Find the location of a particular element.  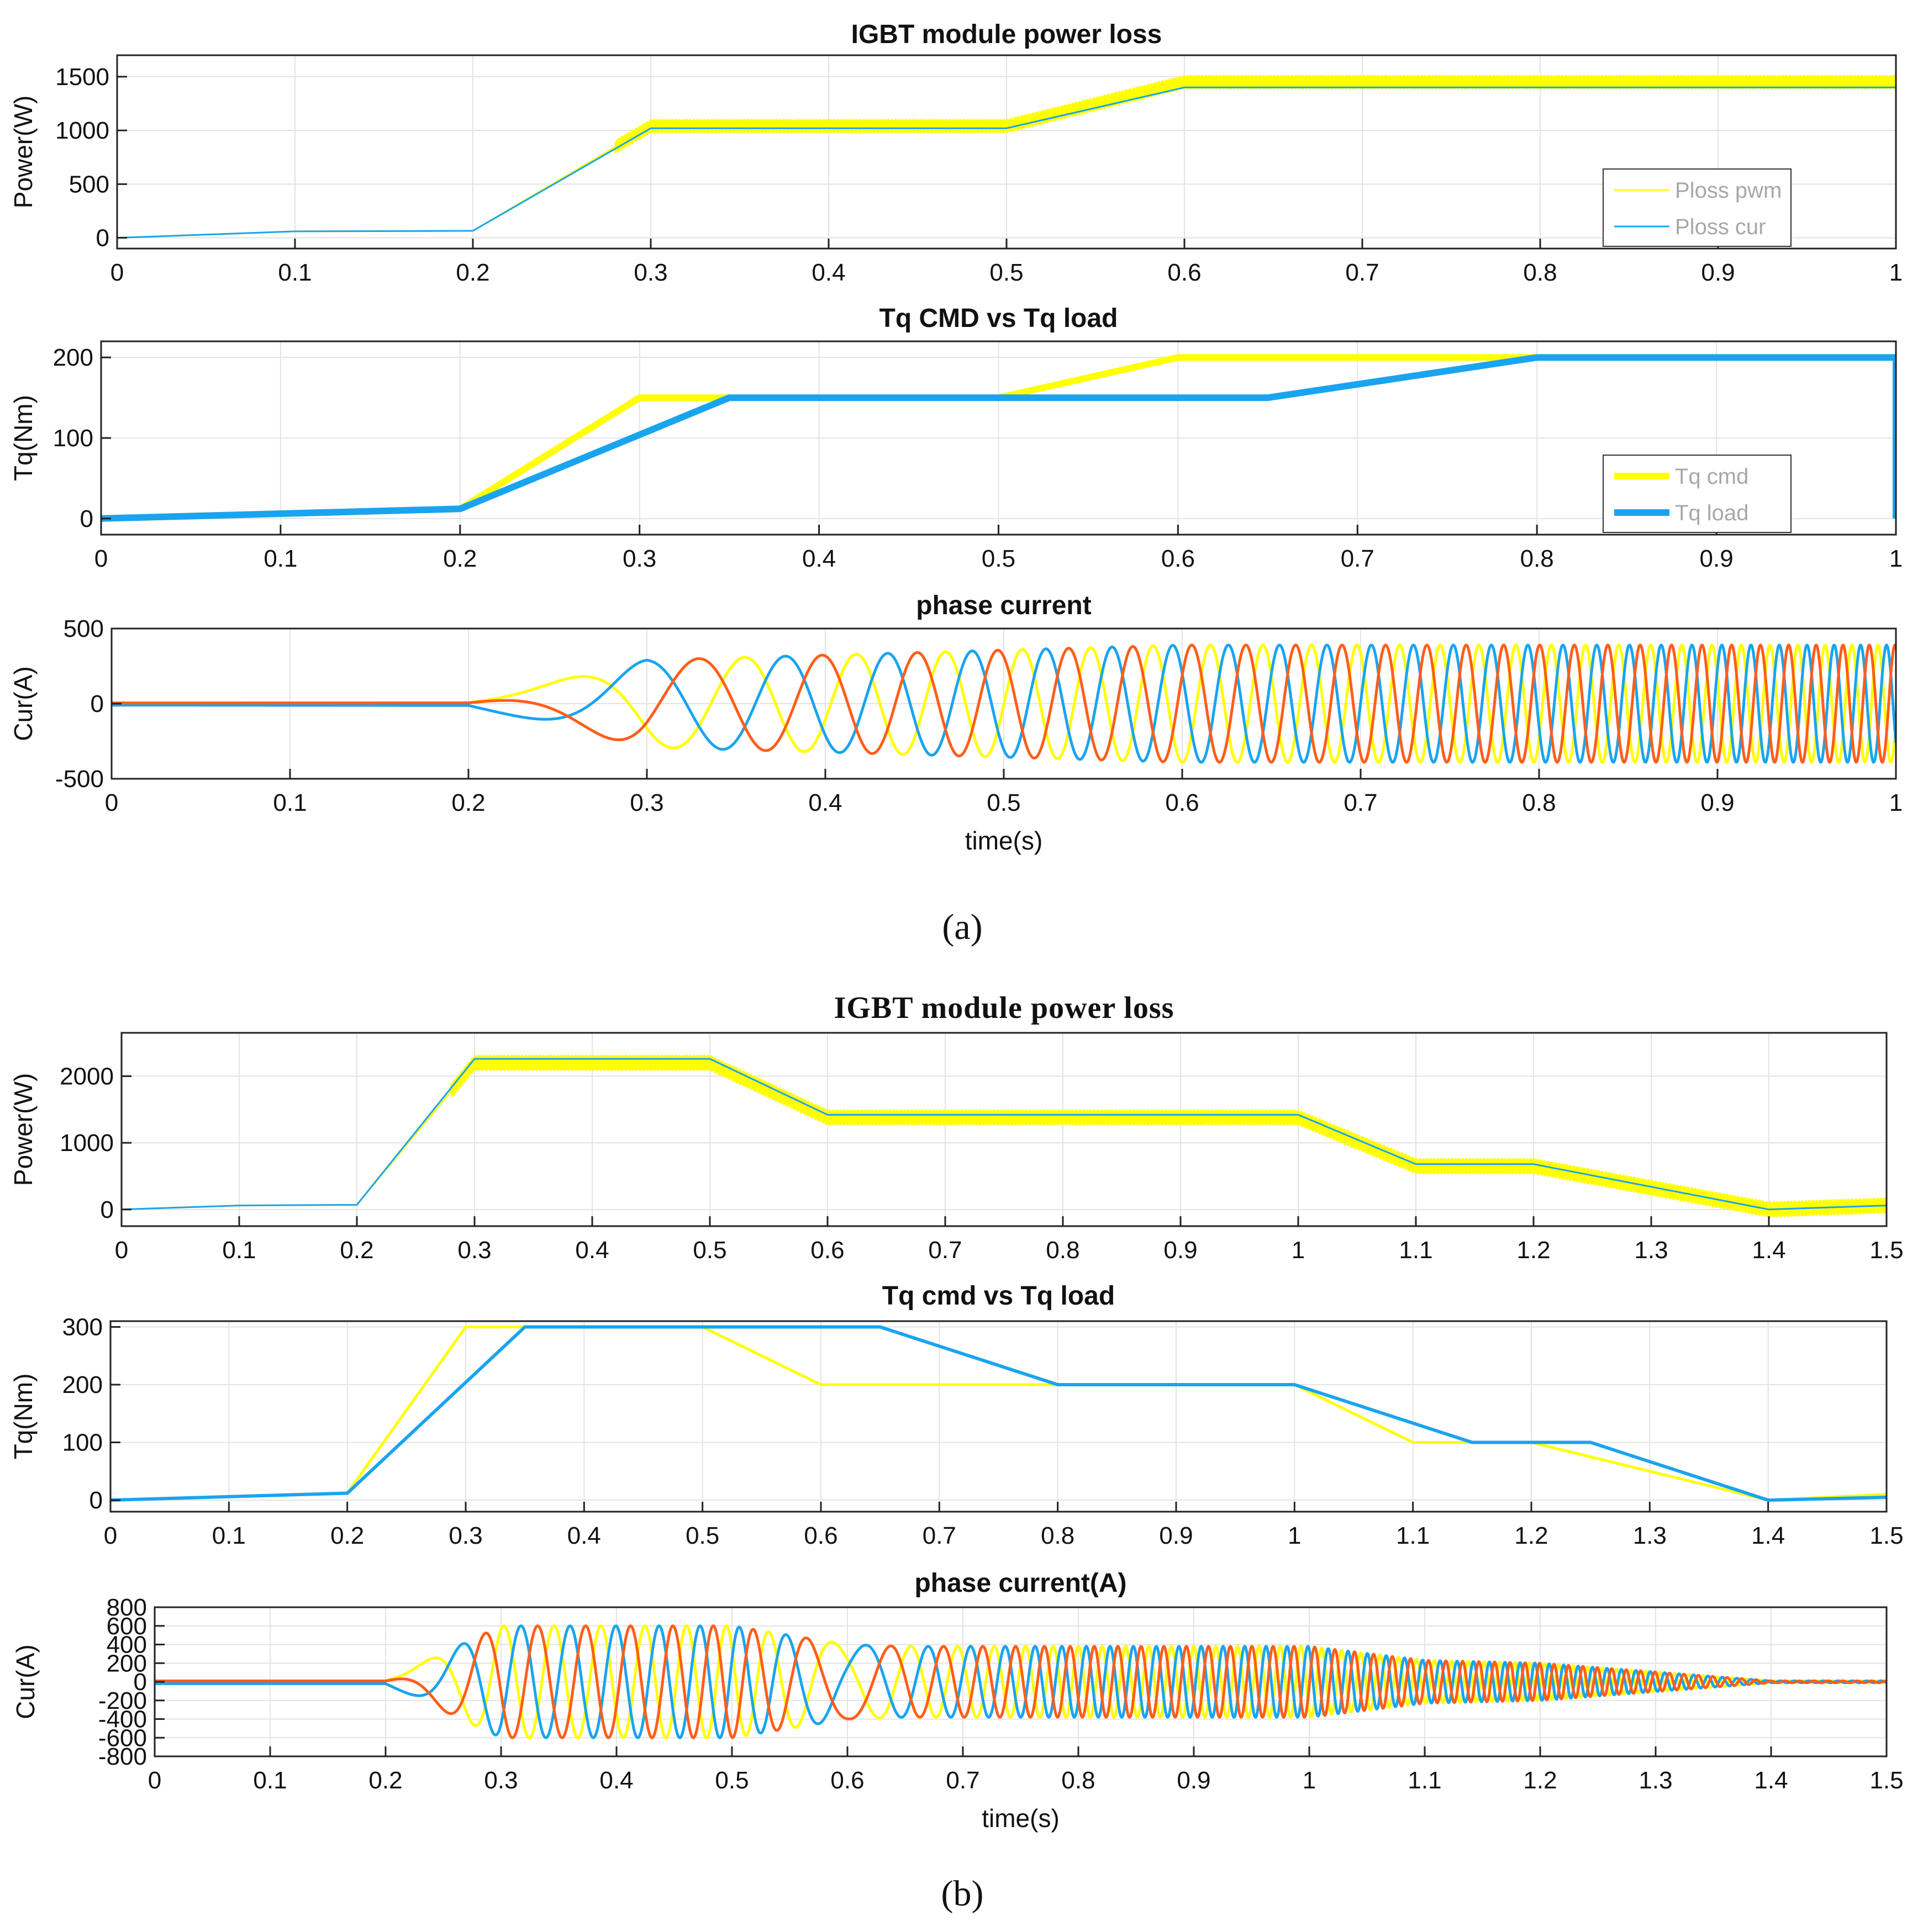

y-axis-label: Tq(Nm) is located at coordinates (23, 1417).